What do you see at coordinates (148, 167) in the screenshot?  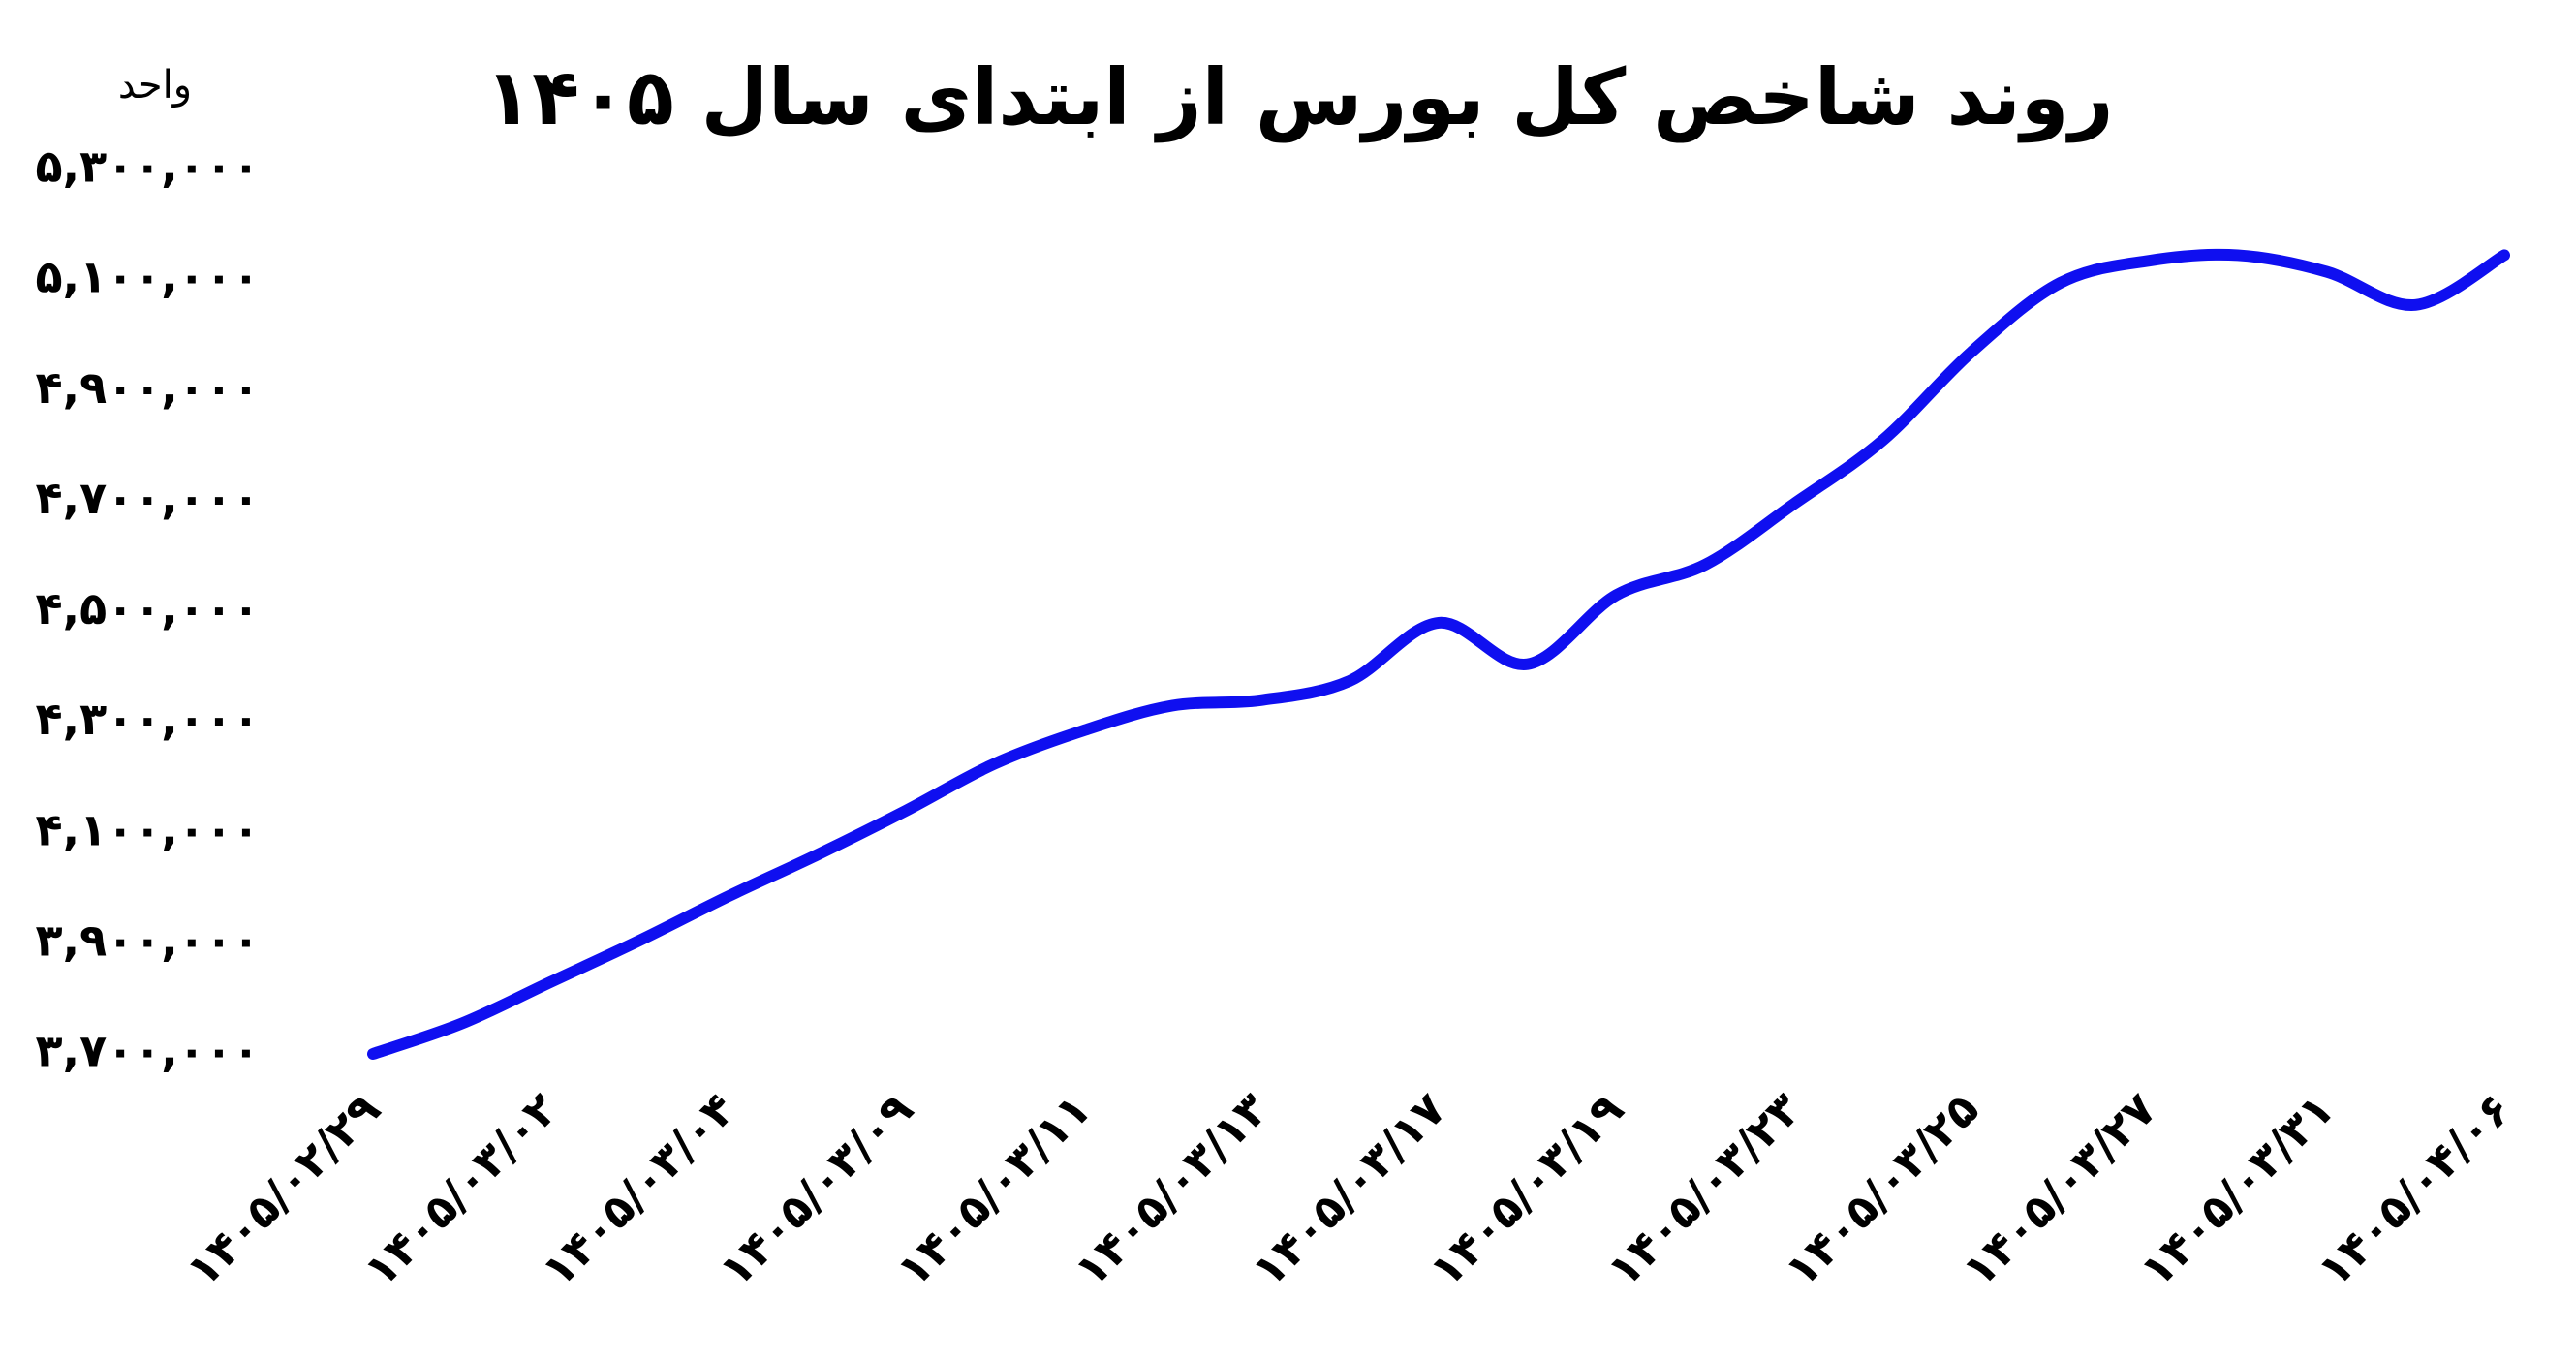 I see `y-tick-label: ۵,۳۰۰,۰۰۰` at bounding box center [148, 167].